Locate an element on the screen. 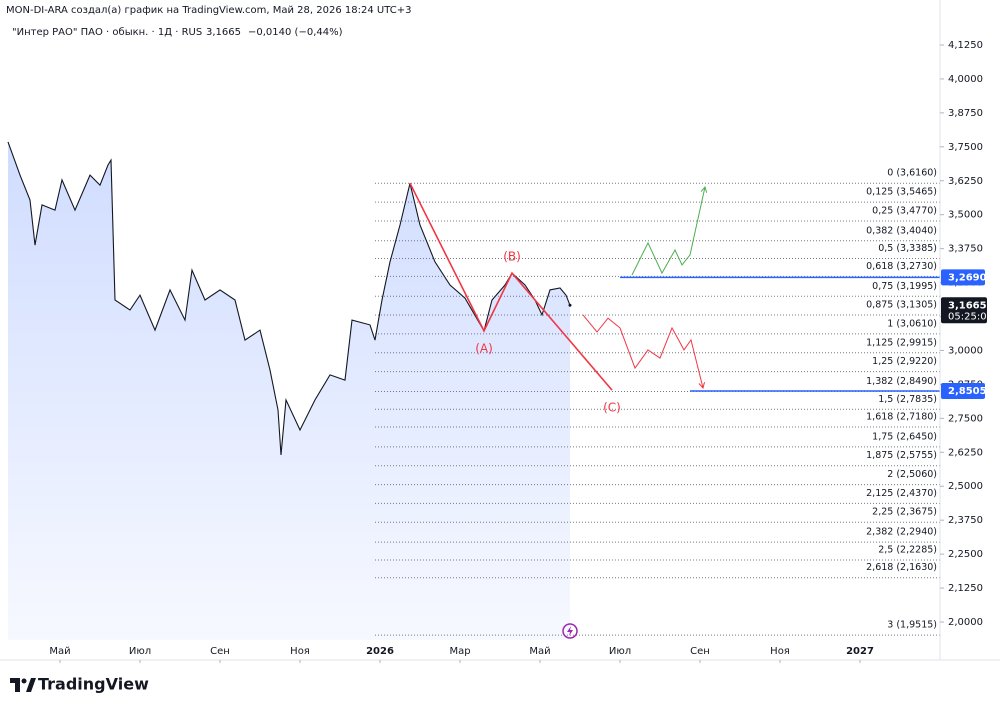 Image resolution: width=1000 pixels, height=707 pixels. fib-level-label: 3 (1,9515) is located at coordinates (912, 625).